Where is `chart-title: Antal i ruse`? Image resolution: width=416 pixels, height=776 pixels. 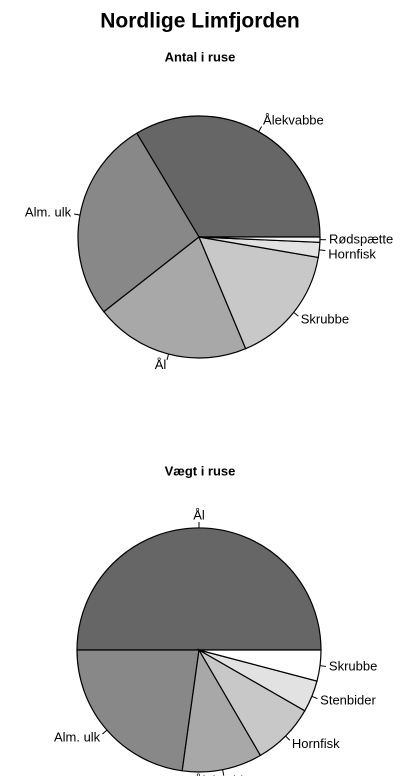 chart-title: Antal i ruse is located at coordinates (200, 56).